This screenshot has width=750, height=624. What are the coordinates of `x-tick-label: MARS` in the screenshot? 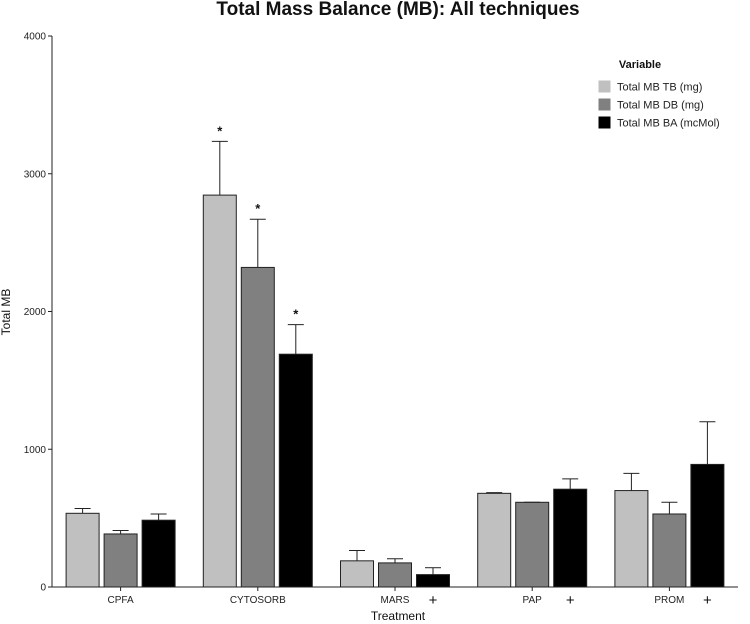 It's located at (395, 600).